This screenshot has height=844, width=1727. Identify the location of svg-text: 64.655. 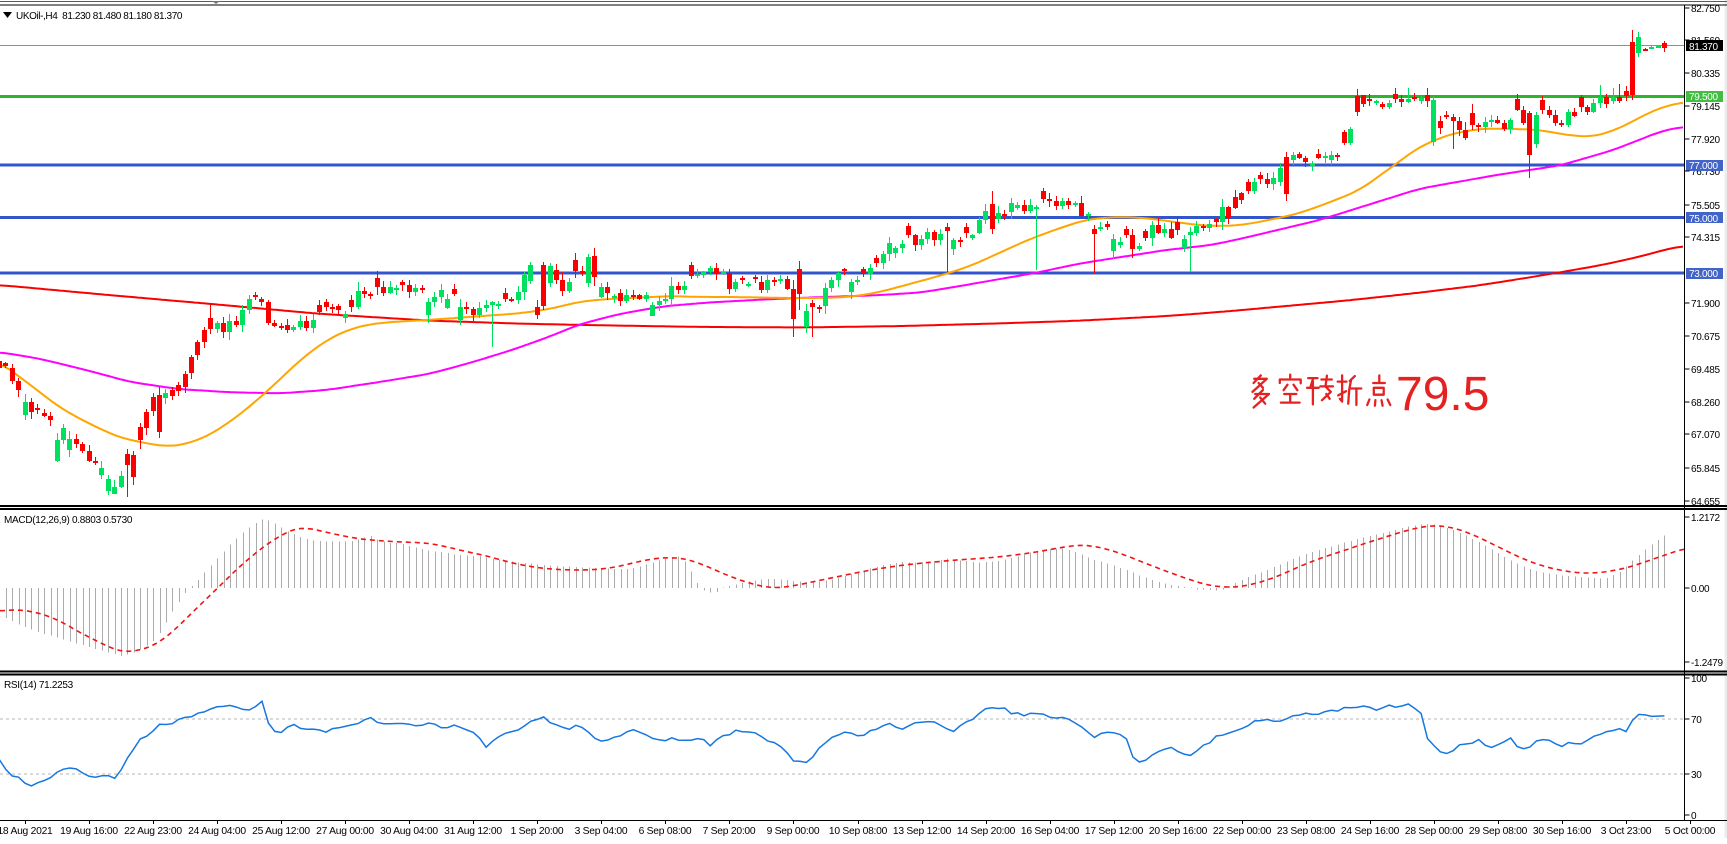
(1706, 502).